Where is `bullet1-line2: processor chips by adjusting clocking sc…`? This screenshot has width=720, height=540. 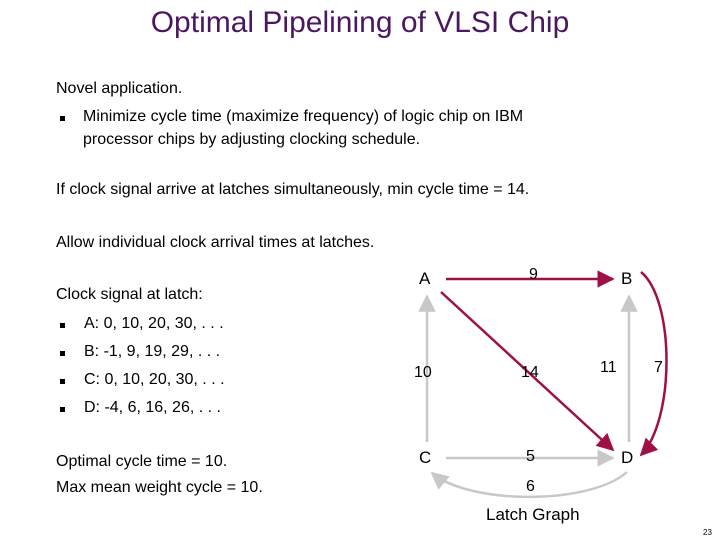 bullet1-line2: processor chips by adjusting clocking sc… is located at coordinates (252, 139).